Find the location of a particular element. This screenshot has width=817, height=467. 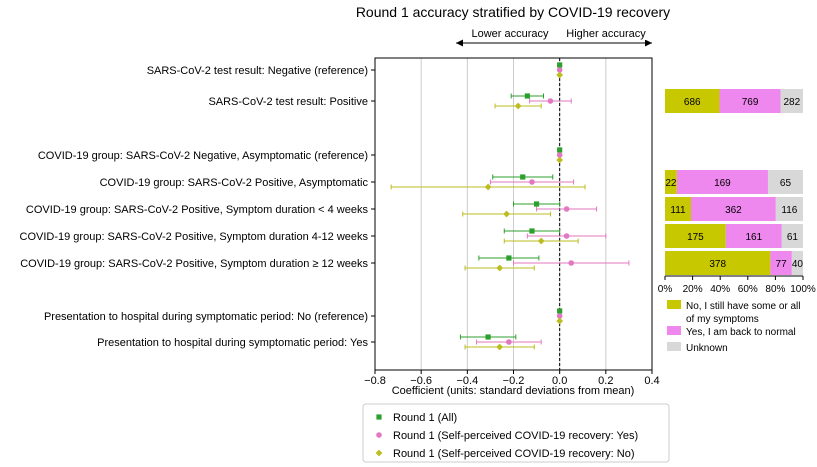

stacked-bar-label: 769 is located at coordinates (750, 102).